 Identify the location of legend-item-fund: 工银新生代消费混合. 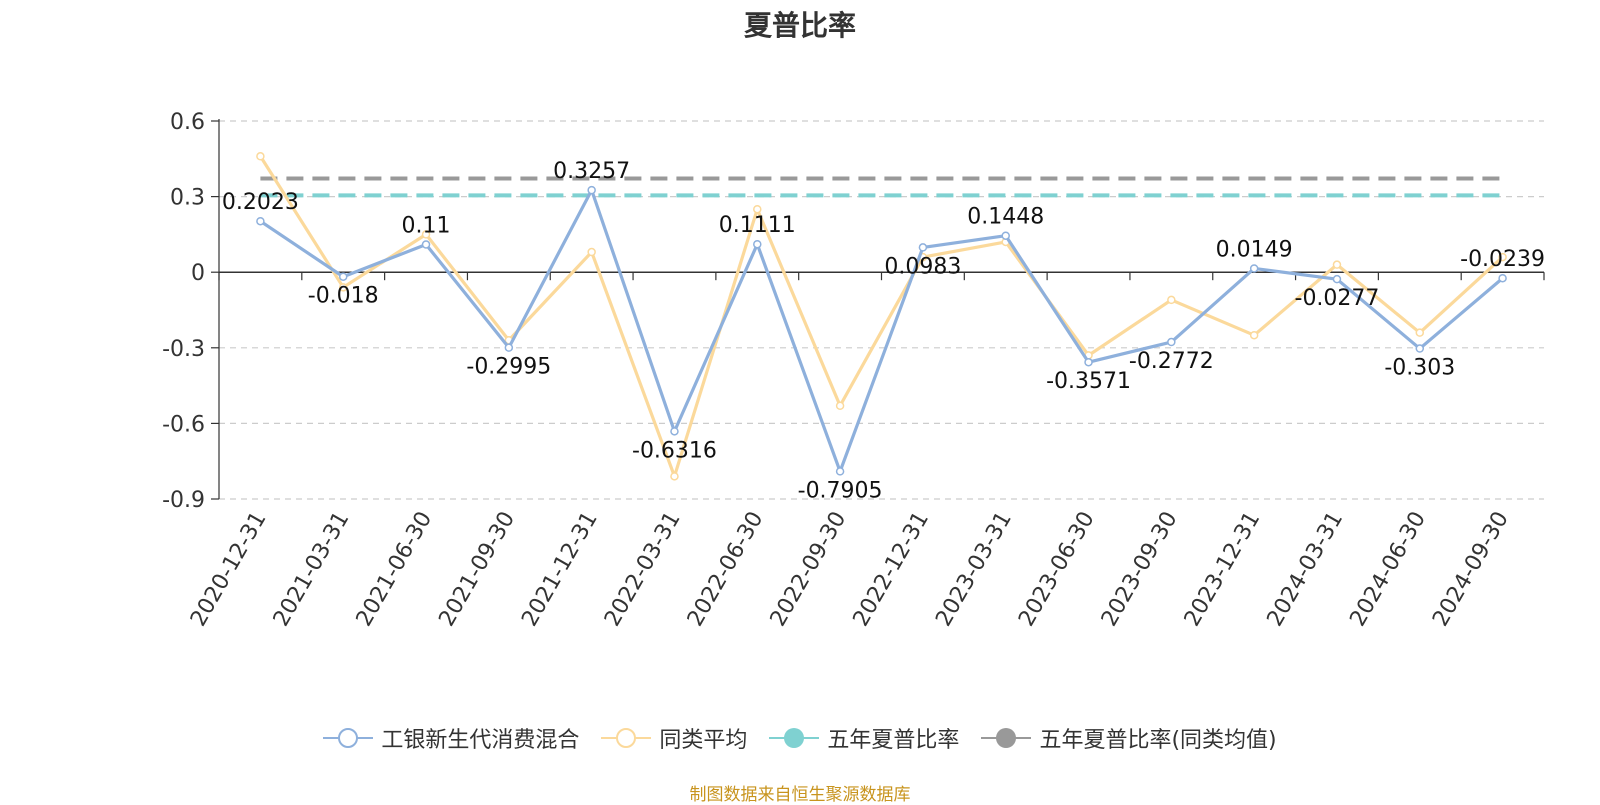
(451, 738).